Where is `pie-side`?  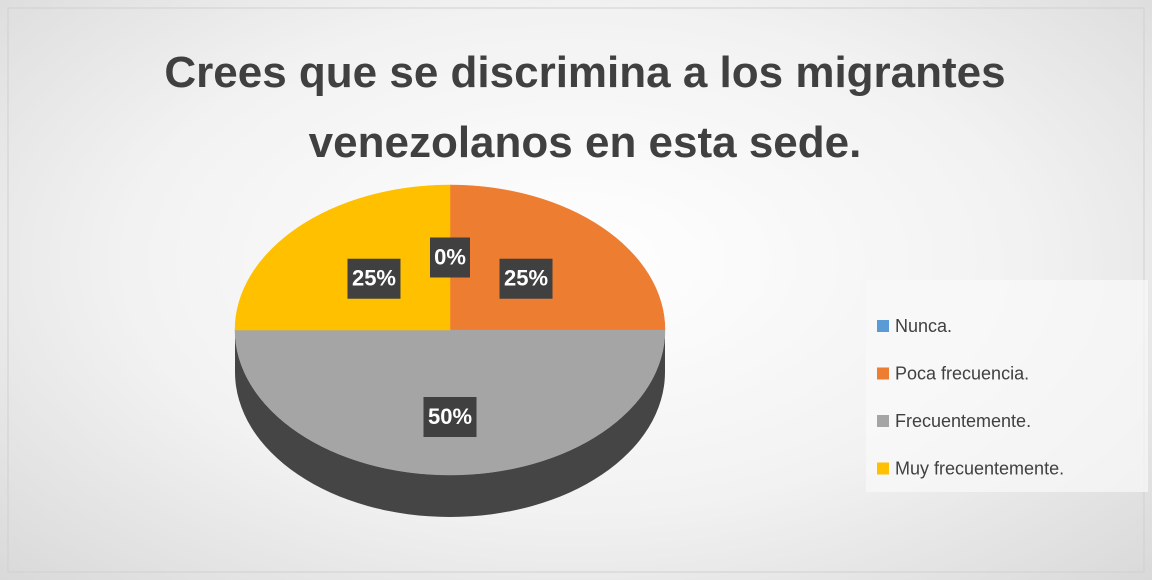
pie-side is located at coordinates (450, 423).